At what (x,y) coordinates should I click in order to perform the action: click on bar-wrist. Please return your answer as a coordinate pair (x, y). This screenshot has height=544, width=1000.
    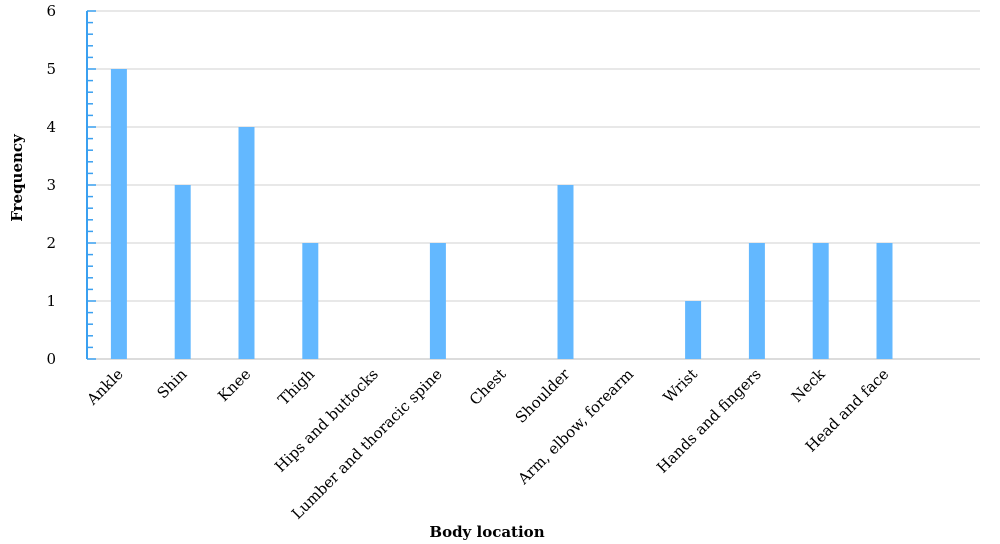
    Looking at the image, I should click on (693, 330).